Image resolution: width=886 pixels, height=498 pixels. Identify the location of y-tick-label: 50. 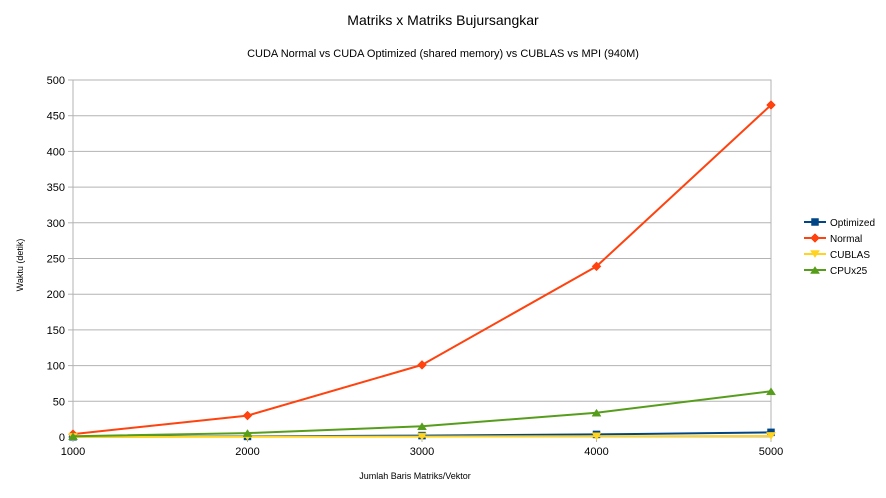
(59, 402).